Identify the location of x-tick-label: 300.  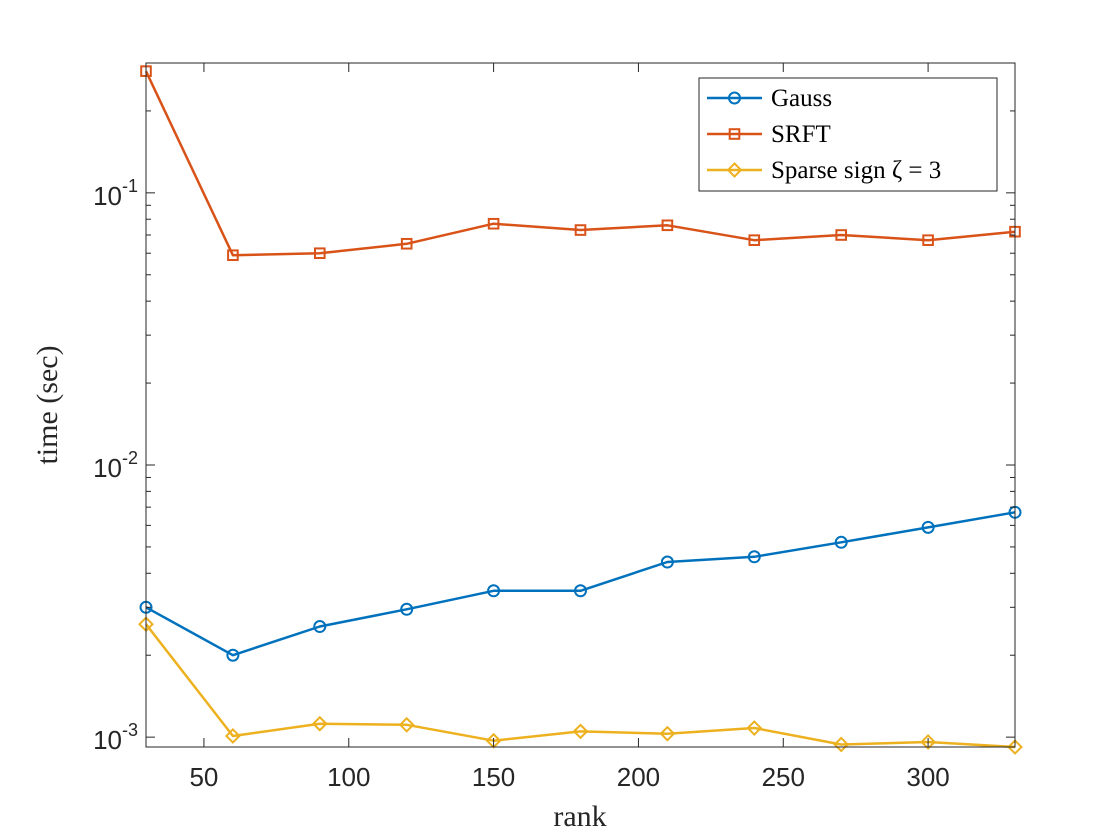
(927, 777).